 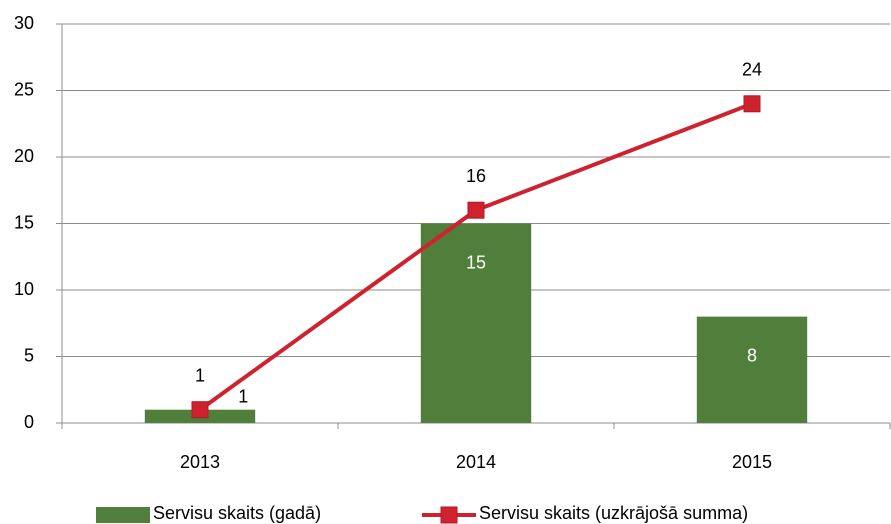 I want to click on legend-label: Servisu skaits (gadā), so click(x=237, y=513).